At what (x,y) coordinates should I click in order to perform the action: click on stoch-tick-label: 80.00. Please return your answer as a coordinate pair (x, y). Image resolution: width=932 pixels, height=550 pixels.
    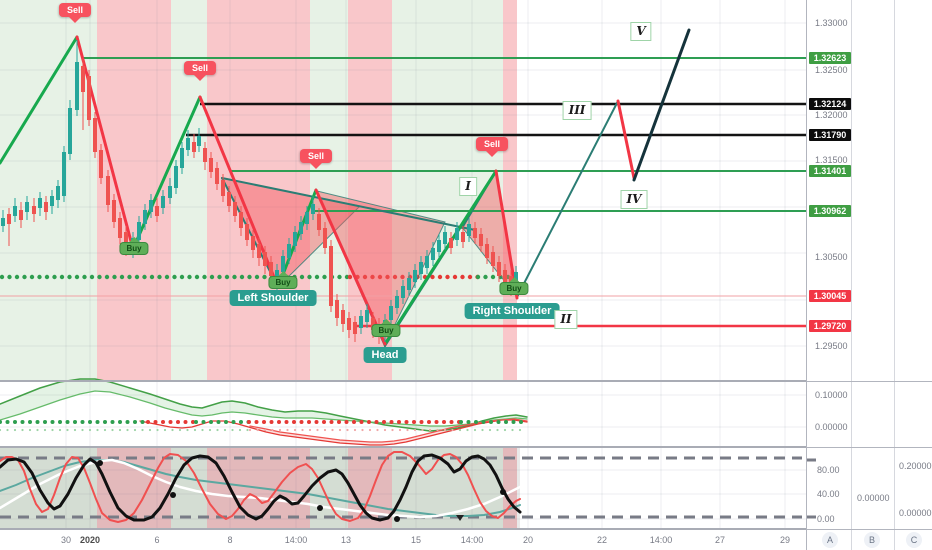
    Looking at the image, I should click on (828, 470).